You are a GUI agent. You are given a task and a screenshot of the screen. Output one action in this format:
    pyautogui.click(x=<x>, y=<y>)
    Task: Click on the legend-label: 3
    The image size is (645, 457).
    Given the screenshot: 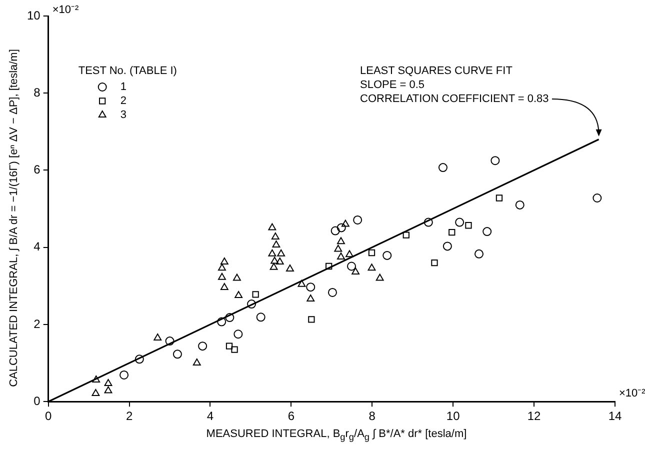 What is the action you would take?
    pyautogui.click(x=123, y=115)
    